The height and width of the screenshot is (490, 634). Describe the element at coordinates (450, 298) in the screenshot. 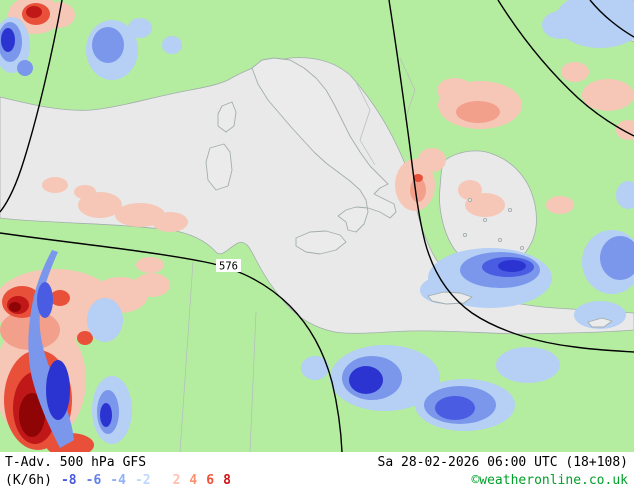

I see `crete-coastline` at that location.